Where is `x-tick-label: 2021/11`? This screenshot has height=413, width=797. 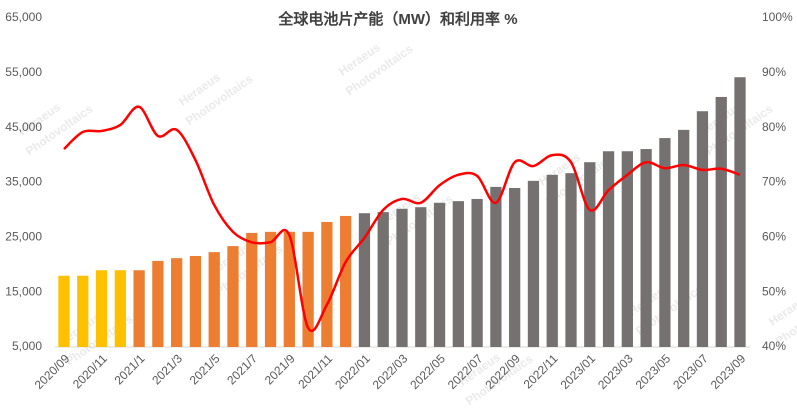
x-tick-label: 2021/11 is located at coordinates (315, 371).